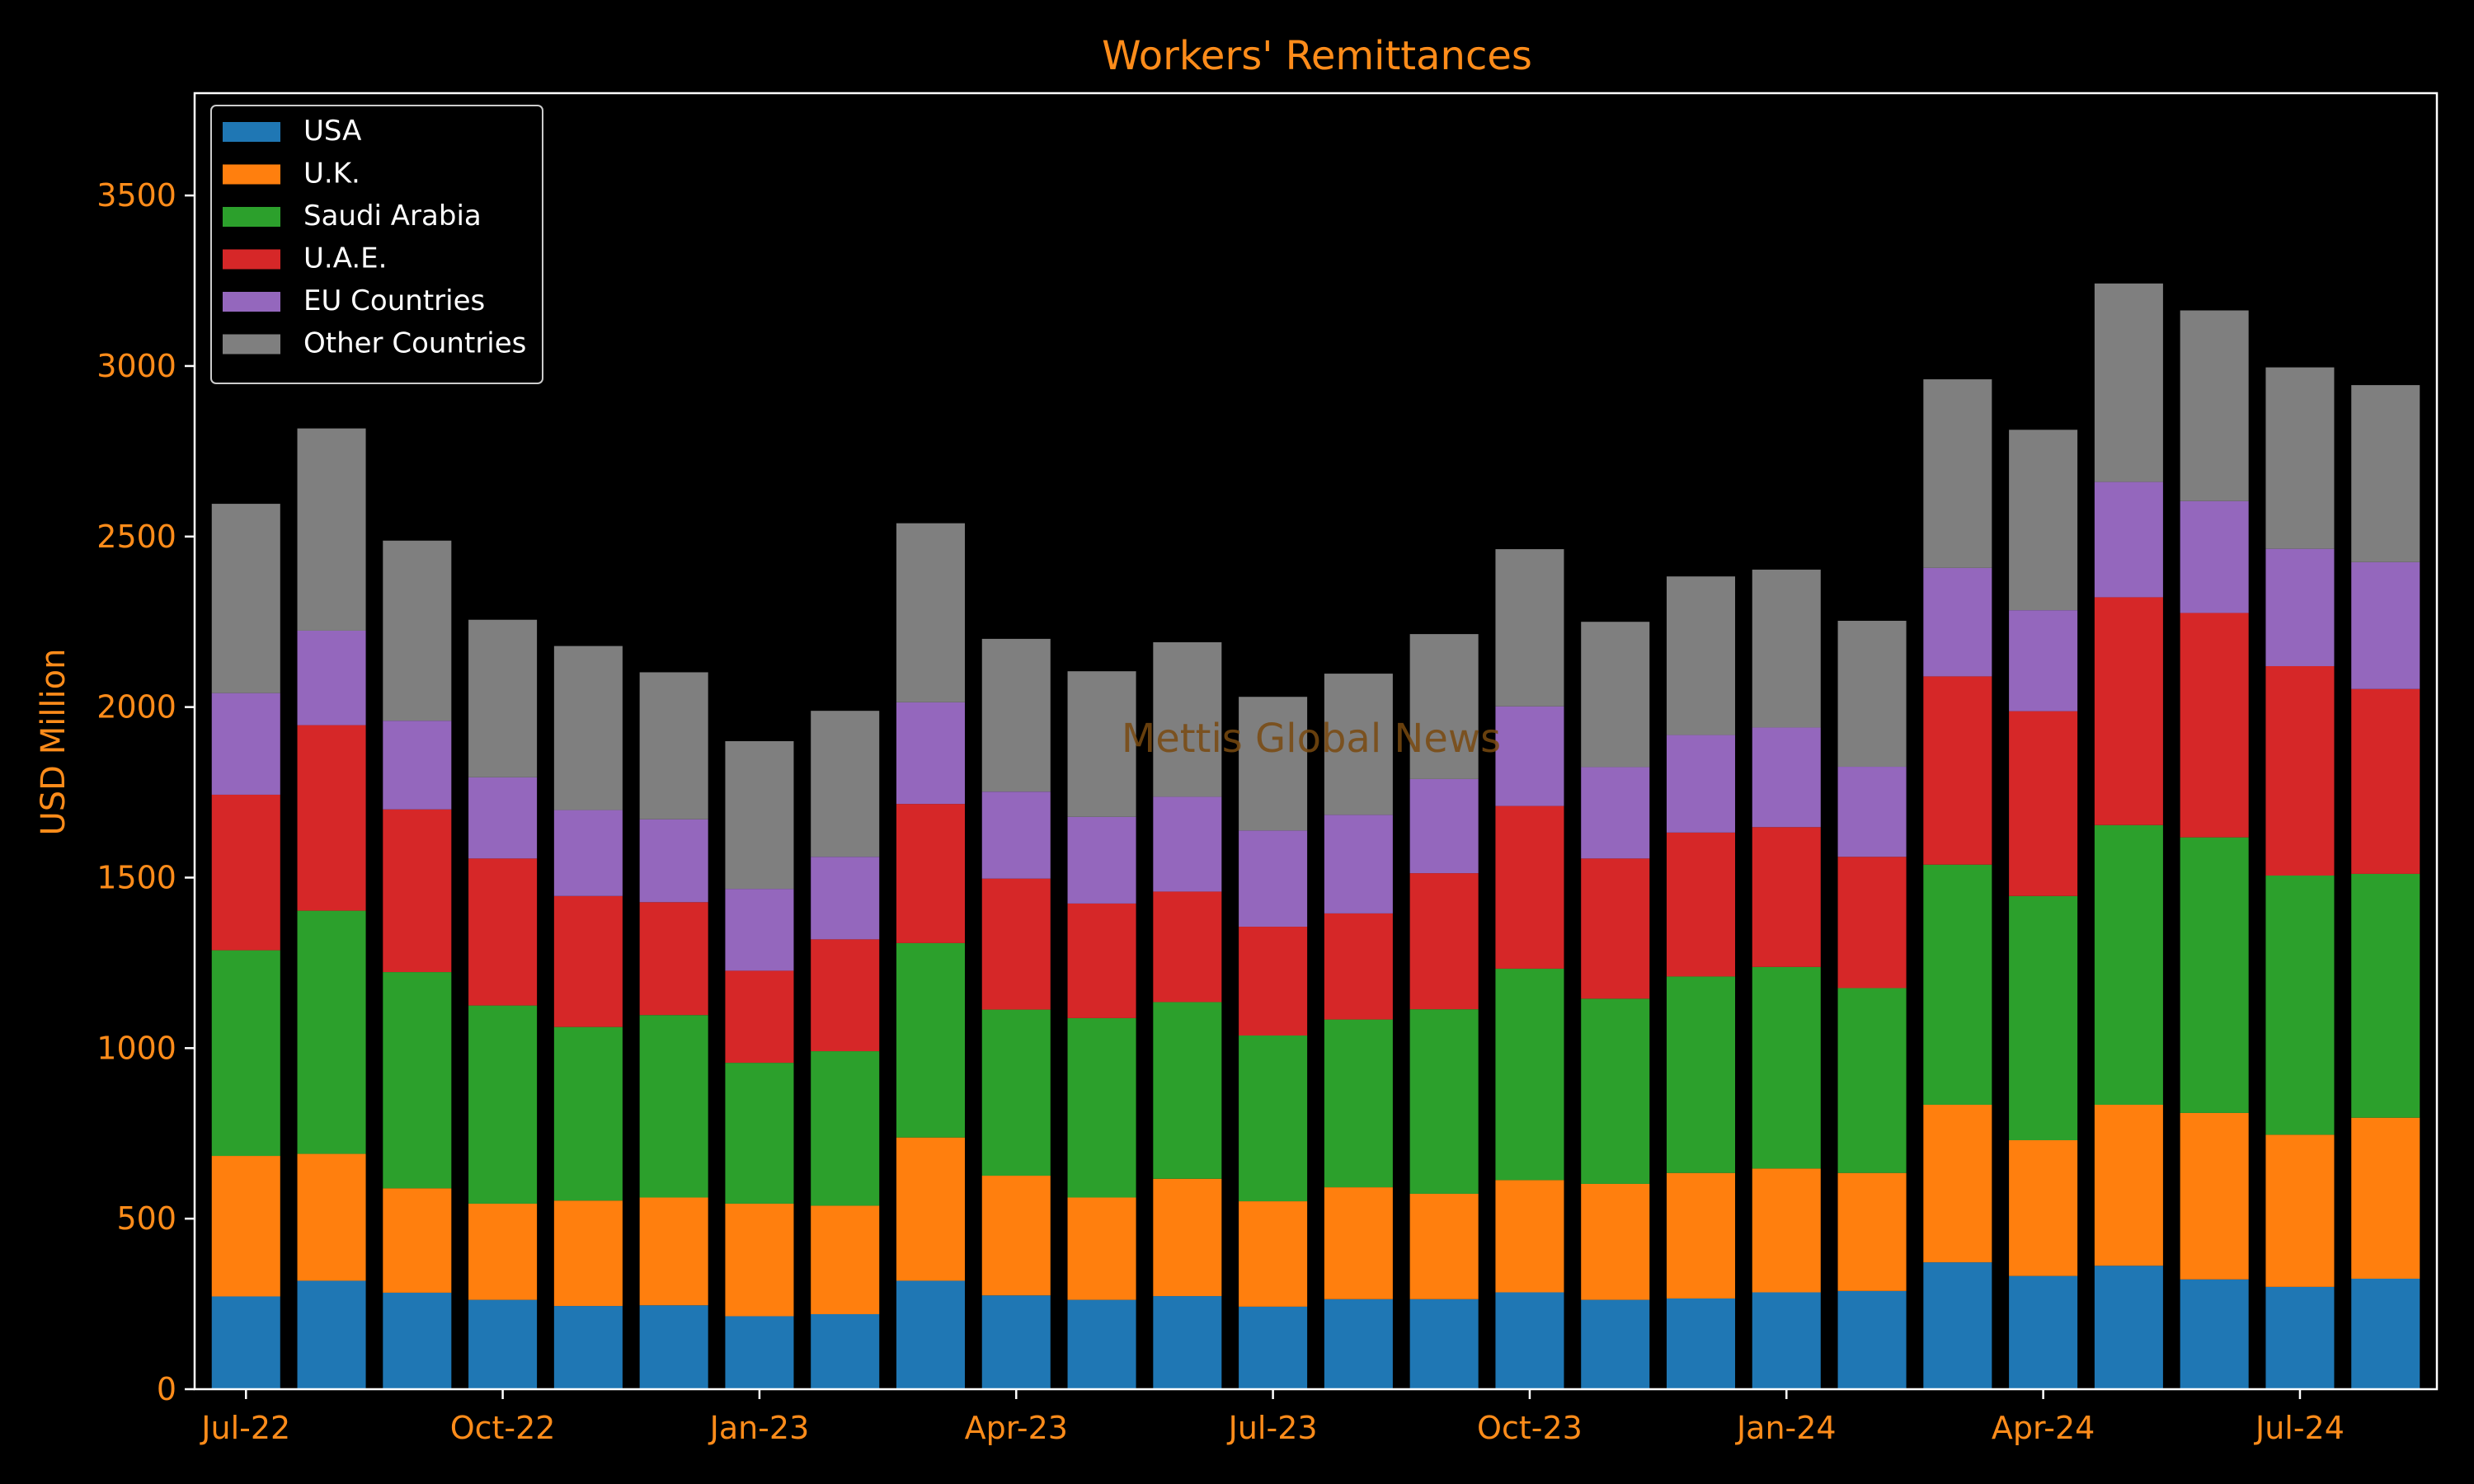  I want to click on legend-label: USA, so click(332, 131).